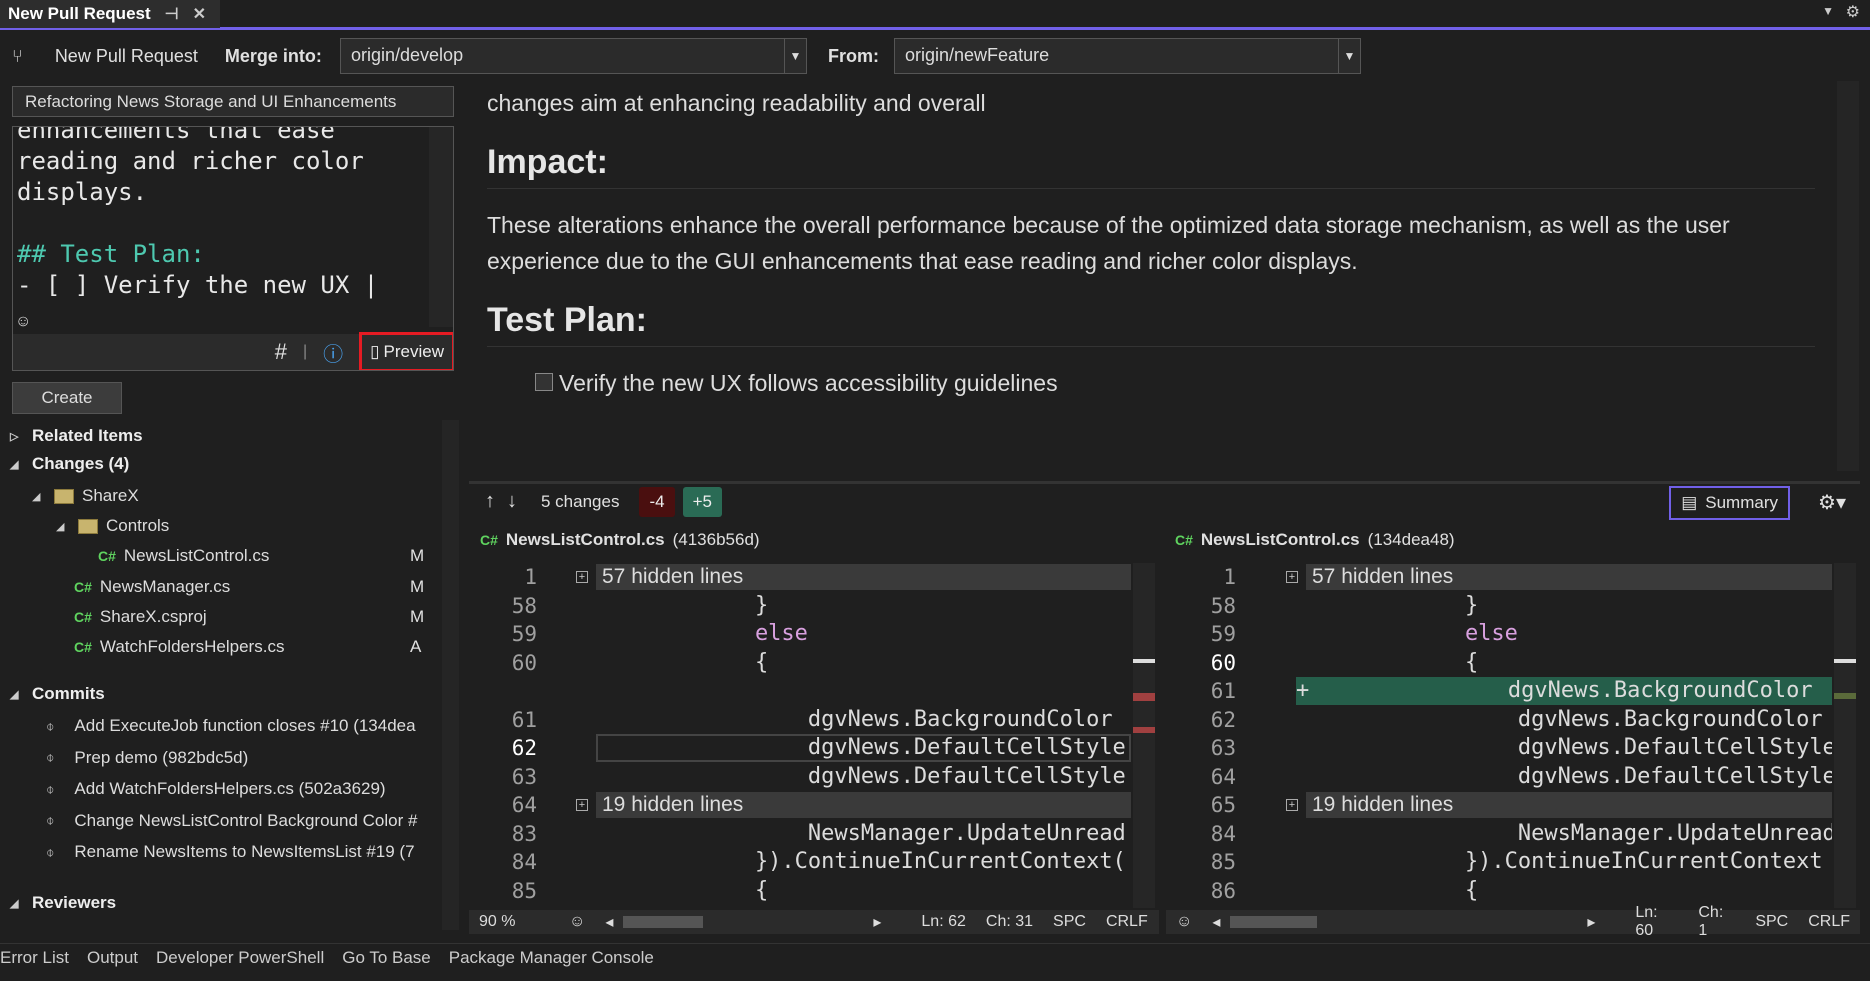 Image resolution: width=1870 pixels, height=981 pixels. I want to click on reviewers-header: ◢ Reviewers, so click(63, 902).